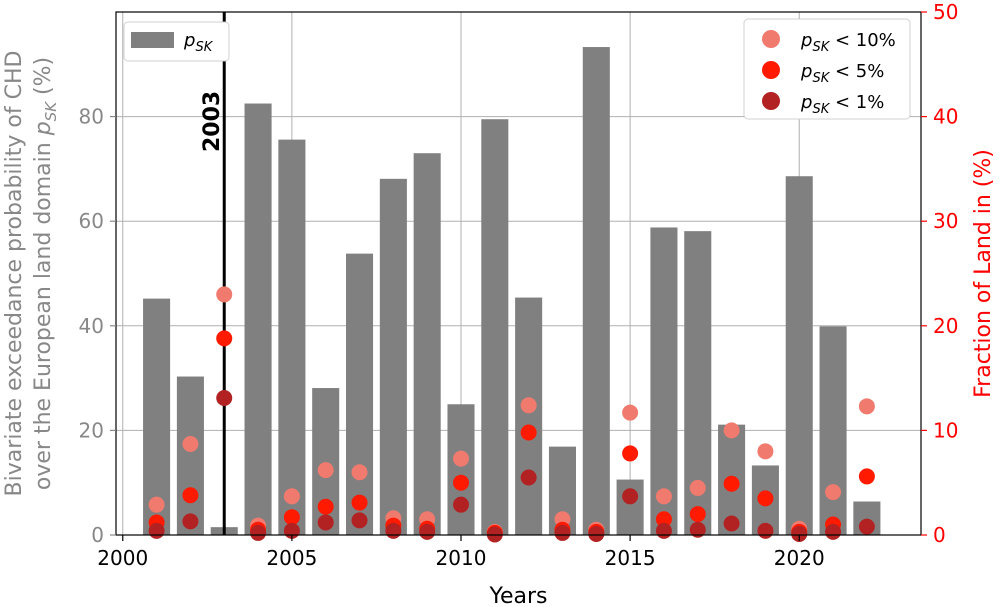  I want to click on annotation-label: 2003, so click(212, 121).